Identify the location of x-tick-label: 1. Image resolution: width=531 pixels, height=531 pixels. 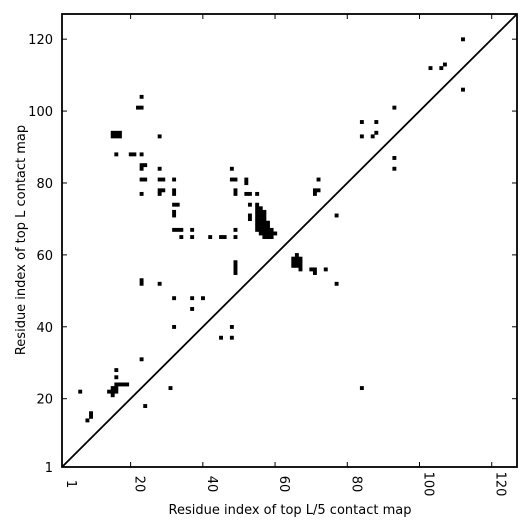
(70, 484).